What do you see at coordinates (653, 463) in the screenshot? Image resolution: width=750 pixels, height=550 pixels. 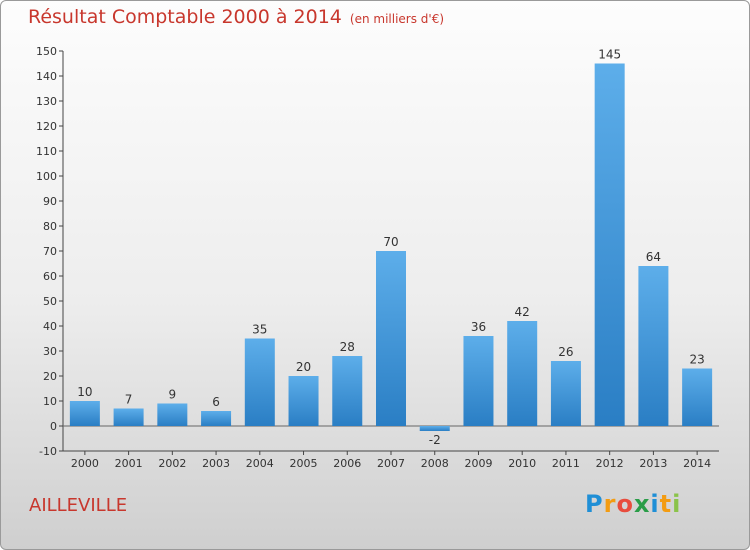 I see `x-tick-label: 2013` at bounding box center [653, 463].